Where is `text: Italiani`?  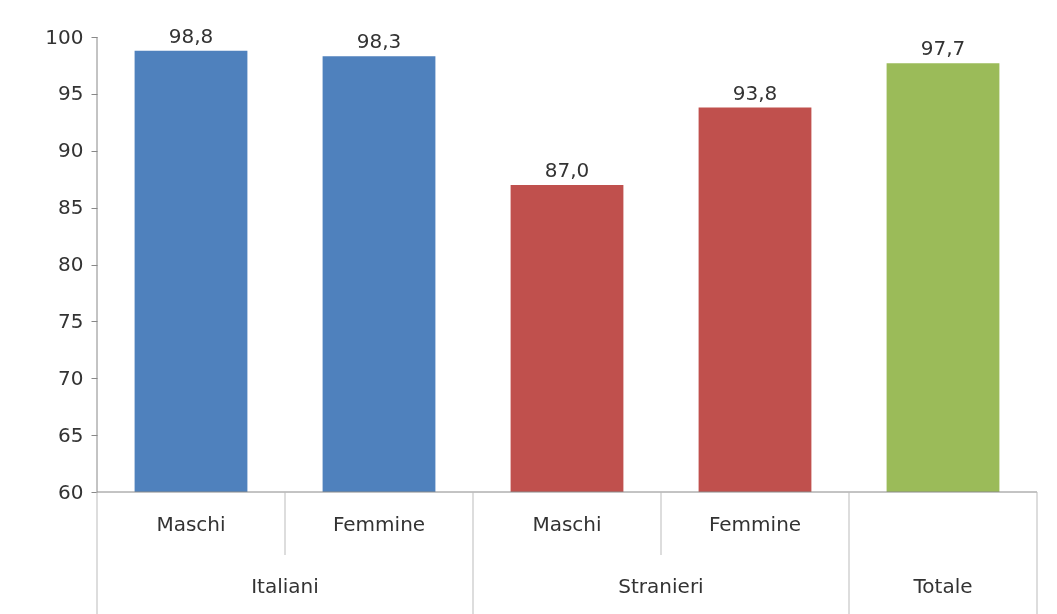 text: Italiani is located at coordinates (285, 586).